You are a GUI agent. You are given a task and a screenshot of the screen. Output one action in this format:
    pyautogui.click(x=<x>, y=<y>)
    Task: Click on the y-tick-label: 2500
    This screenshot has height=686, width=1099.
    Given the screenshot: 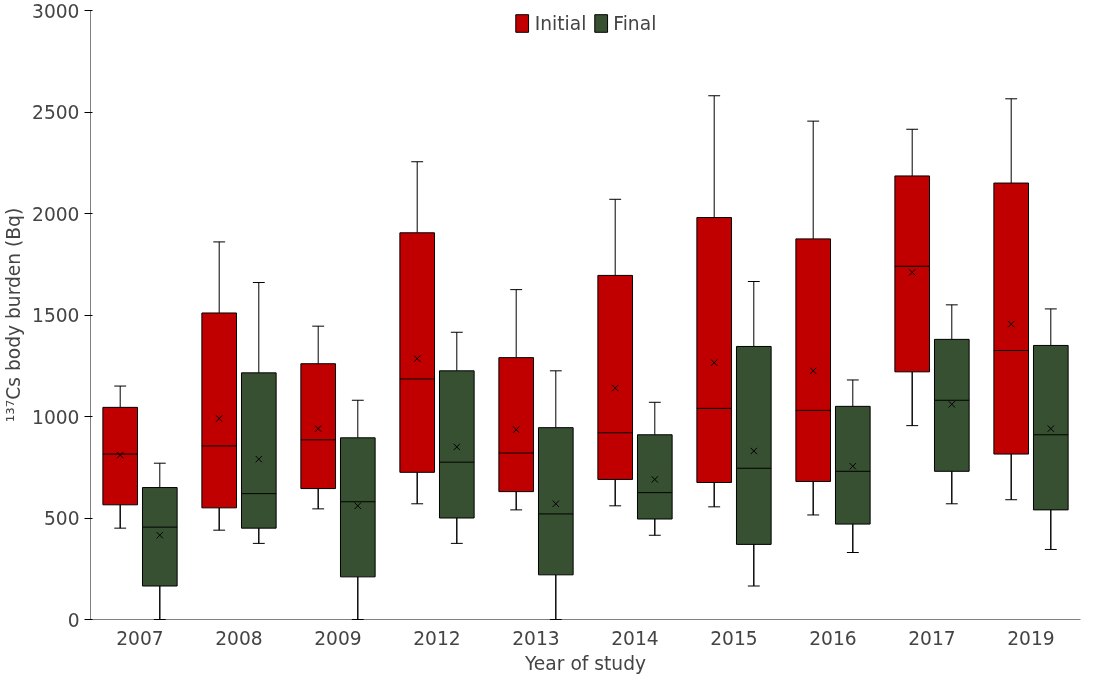 What is the action you would take?
    pyautogui.click(x=56, y=112)
    